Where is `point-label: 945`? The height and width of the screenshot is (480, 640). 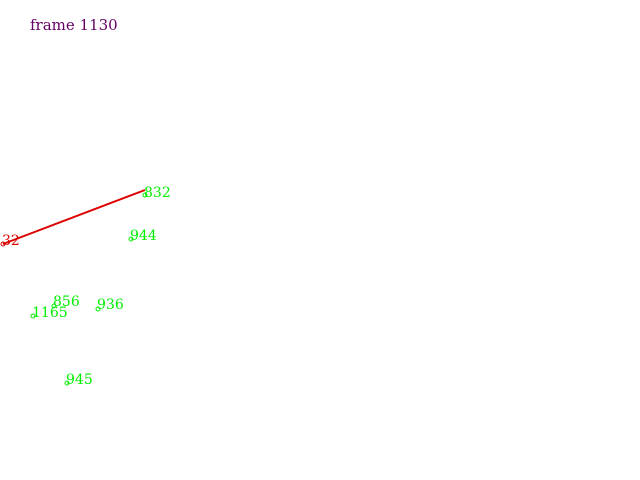
point-label: 945 is located at coordinates (79, 380).